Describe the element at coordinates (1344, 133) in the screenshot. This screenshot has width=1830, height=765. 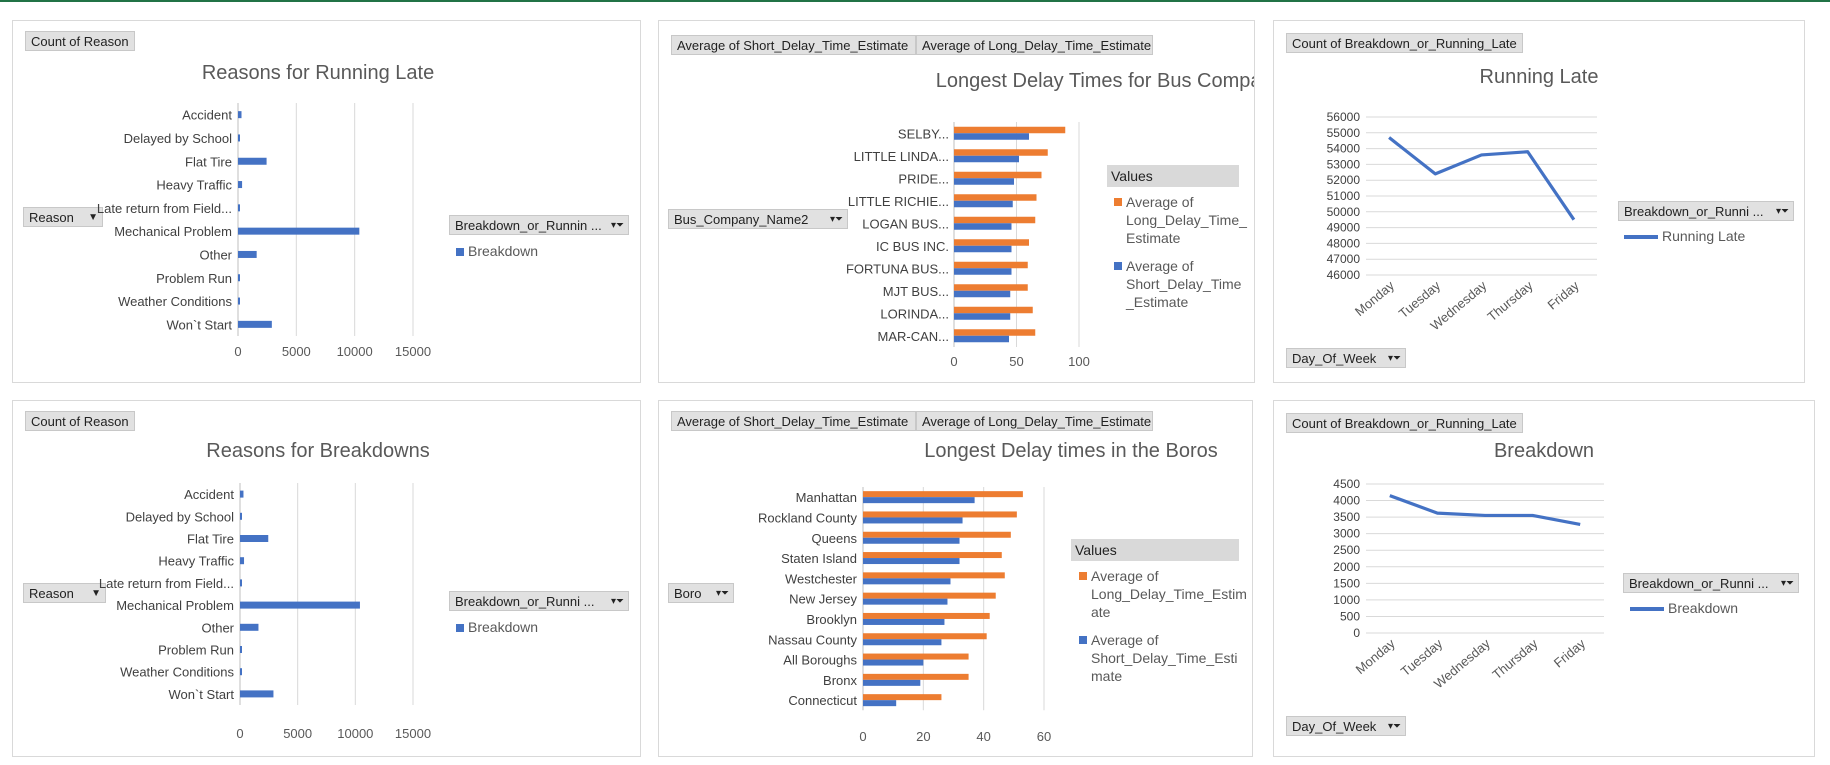
I see `y-tick-label: 55000` at that location.